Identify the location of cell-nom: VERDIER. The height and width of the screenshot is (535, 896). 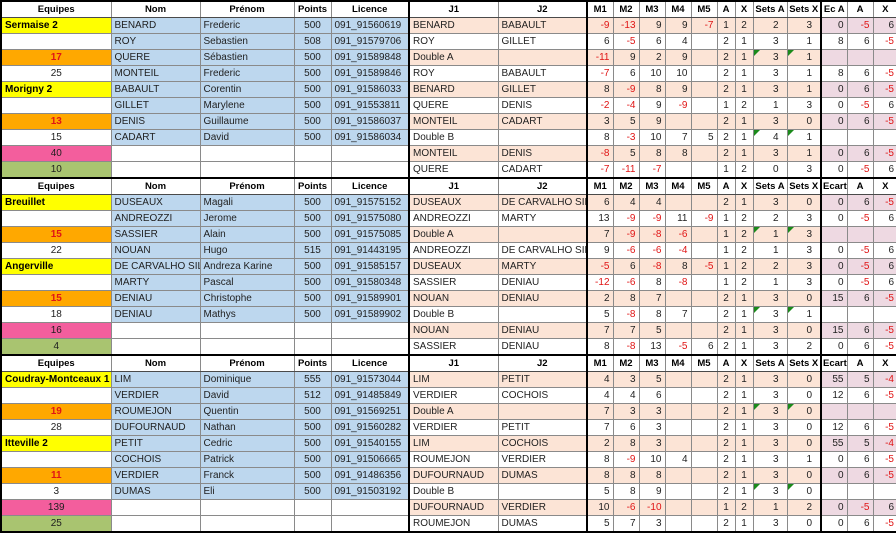
(155, 475).